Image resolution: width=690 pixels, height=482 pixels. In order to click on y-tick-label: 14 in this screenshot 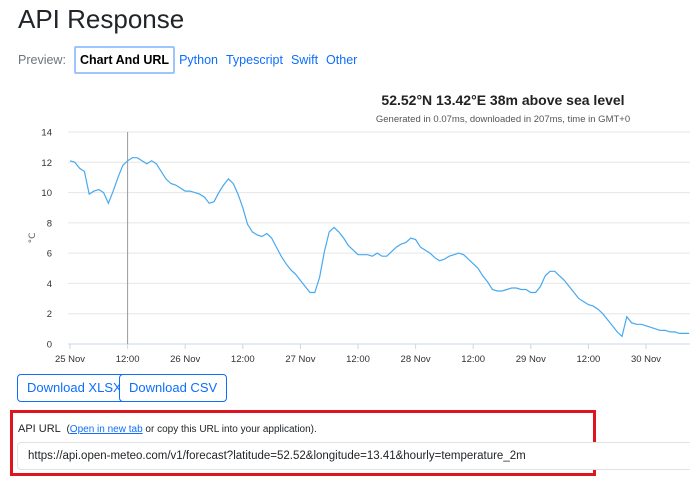, I will do `click(46, 133)`.